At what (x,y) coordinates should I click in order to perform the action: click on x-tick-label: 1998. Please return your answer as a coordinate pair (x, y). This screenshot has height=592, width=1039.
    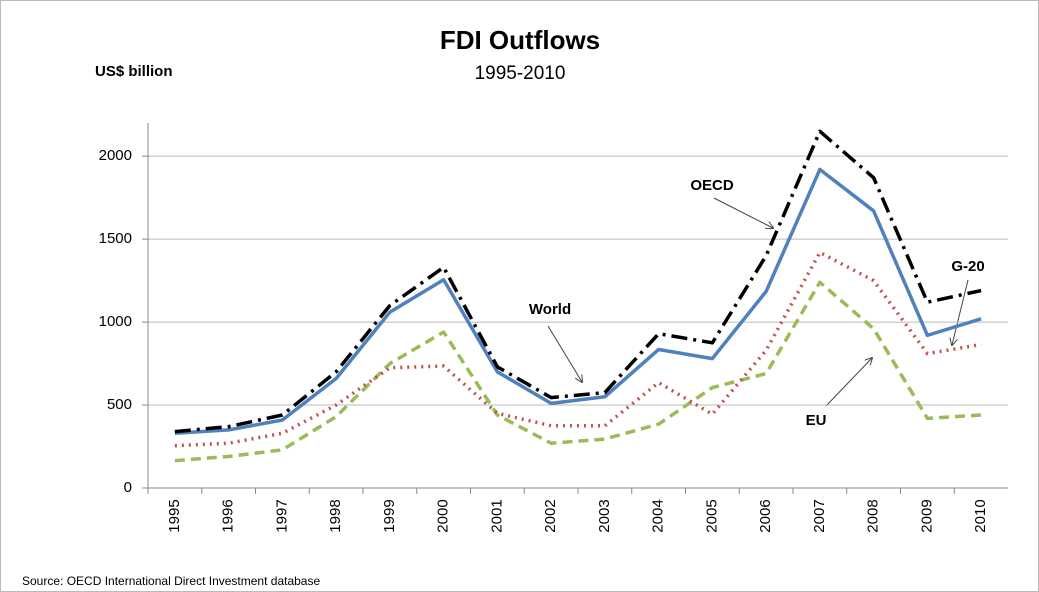
    Looking at the image, I should click on (335, 515).